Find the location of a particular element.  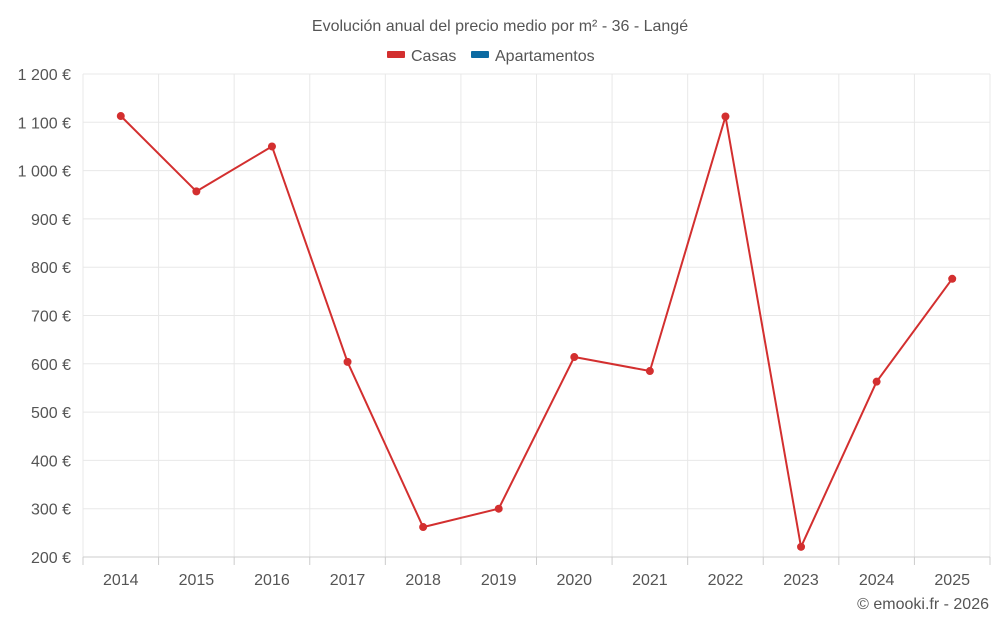

x-tick-label: 2025 is located at coordinates (952, 580).